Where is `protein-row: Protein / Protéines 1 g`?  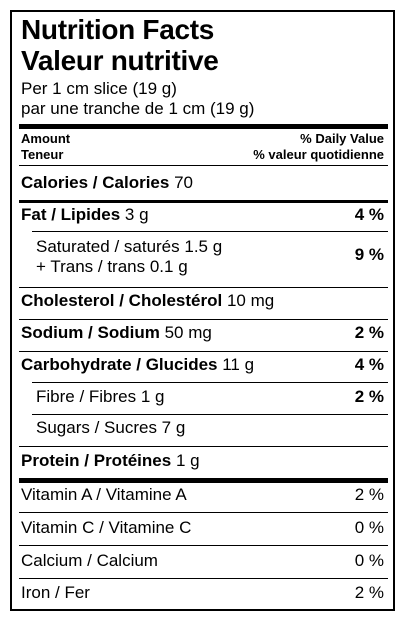
protein-row: Protein / Protéines 1 g is located at coordinates (203, 461).